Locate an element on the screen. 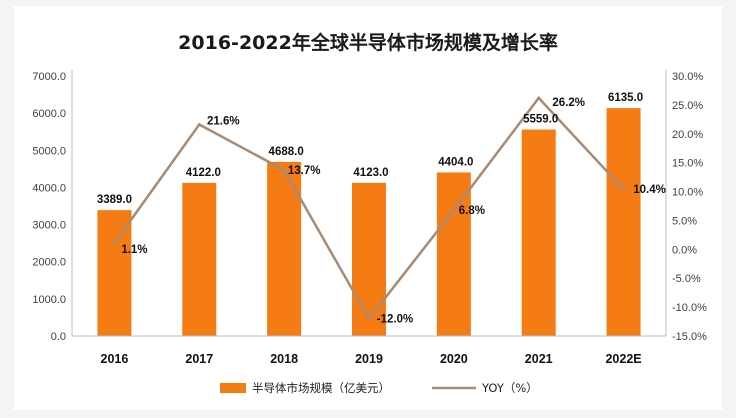 The image size is (736, 418). bar-value-label: 4122.0 is located at coordinates (203, 173).